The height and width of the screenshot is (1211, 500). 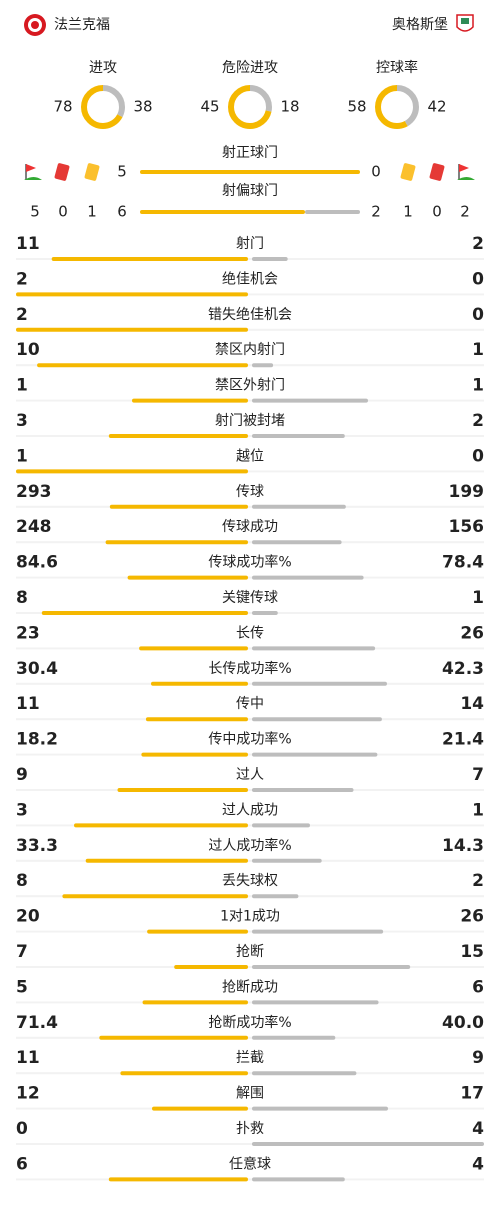 What do you see at coordinates (250, 704) in the screenshot?
I see `stat-label: 传中` at bounding box center [250, 704].